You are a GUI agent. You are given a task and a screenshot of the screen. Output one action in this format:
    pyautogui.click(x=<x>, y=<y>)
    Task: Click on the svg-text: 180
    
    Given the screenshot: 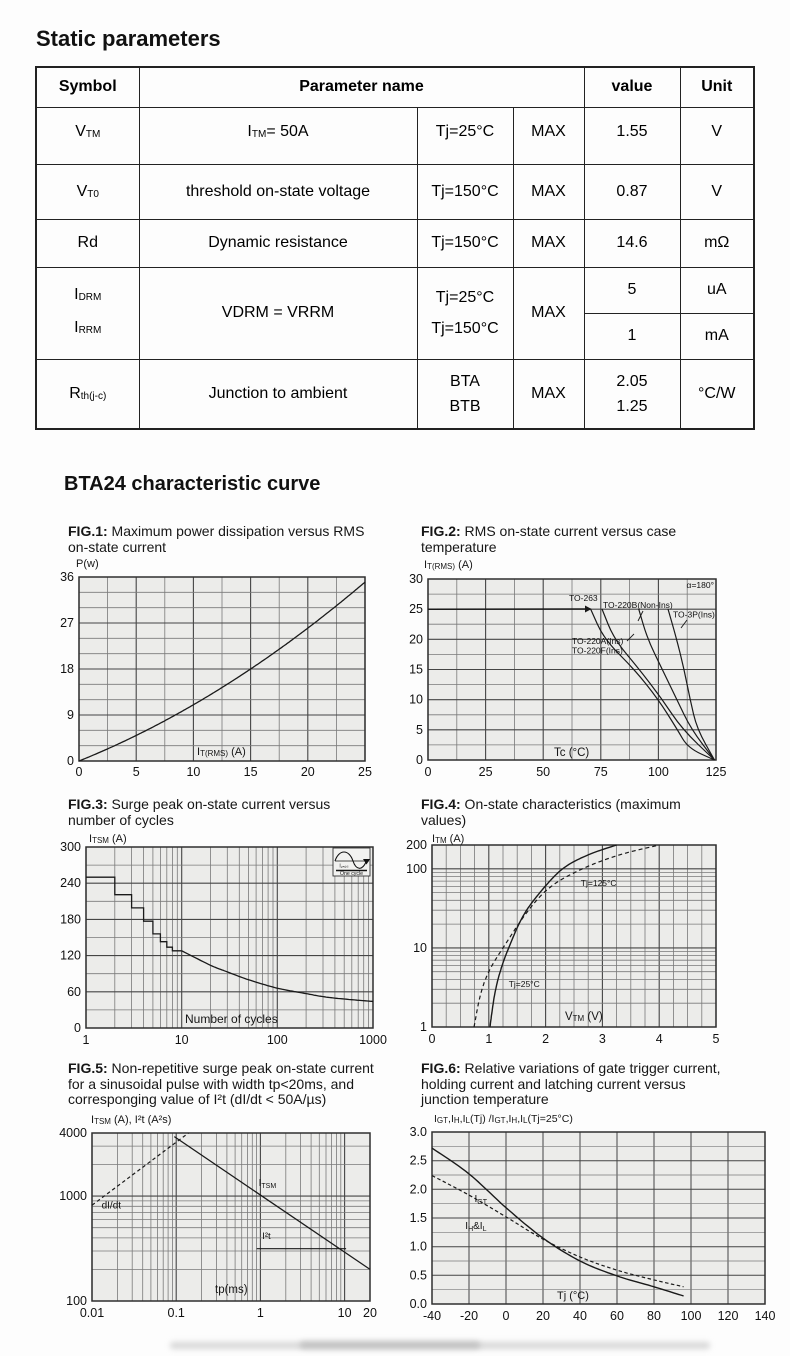 What is the action you would take?
    pyautogui.click(x=70, y=919)
    